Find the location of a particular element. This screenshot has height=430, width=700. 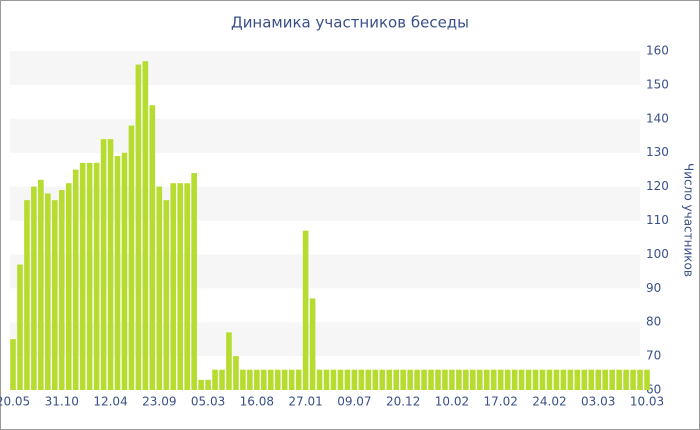

x-tick-label: 12.04 is located at coordinates (110, 402).